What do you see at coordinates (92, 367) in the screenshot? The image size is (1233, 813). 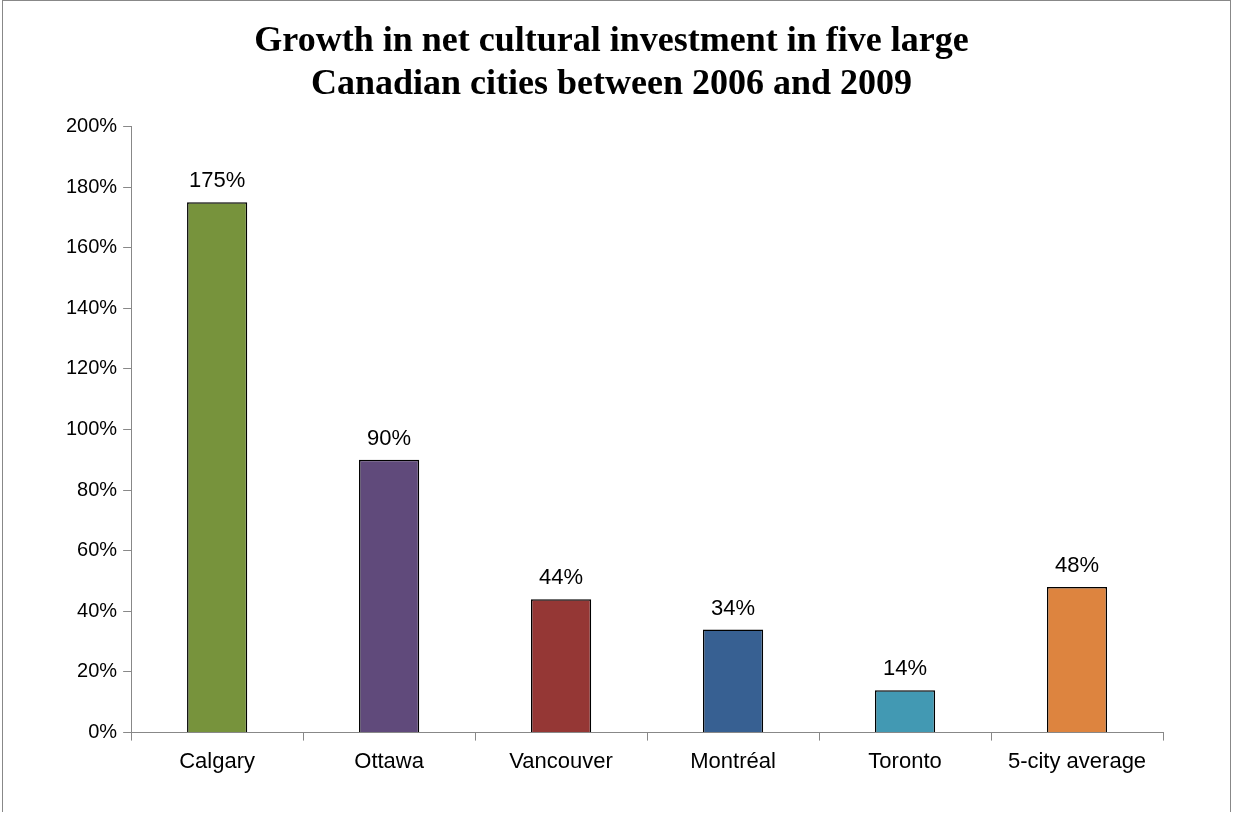 I see `y-tick-label: 120%` at bounding box center [92, 367].